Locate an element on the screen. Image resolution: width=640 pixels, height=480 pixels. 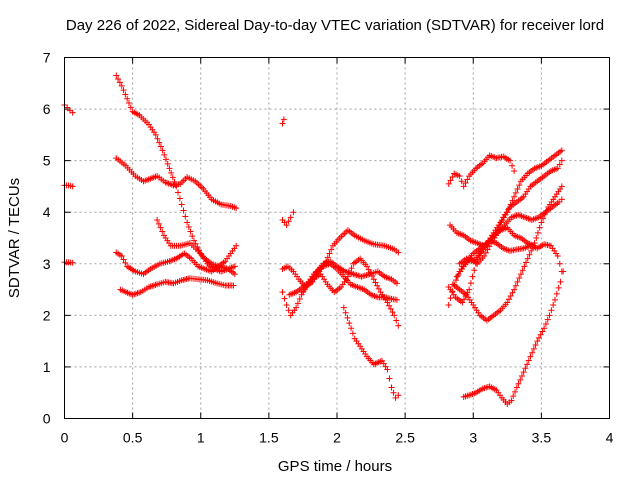
series-trace-c is located at coordinates (68, 262).